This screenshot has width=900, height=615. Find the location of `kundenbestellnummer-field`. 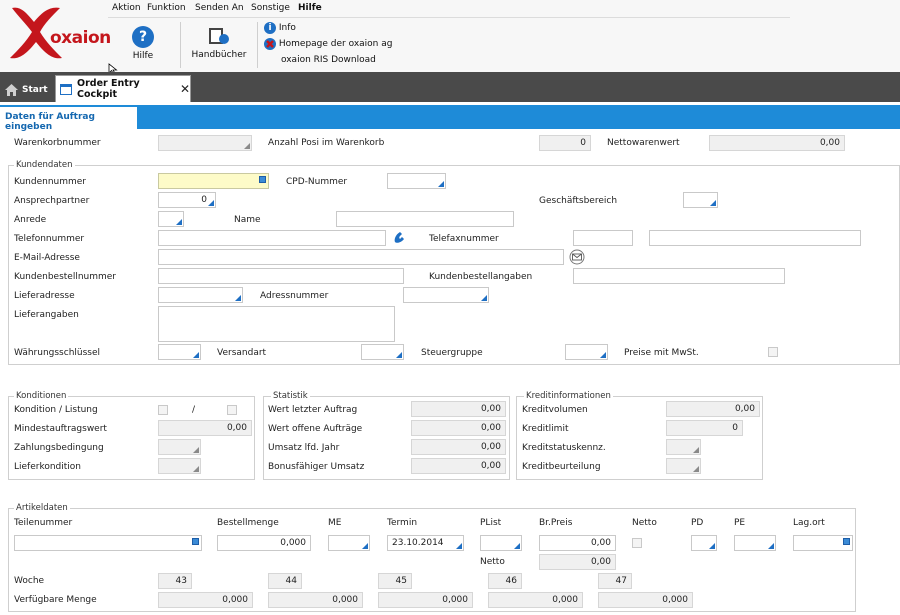

kundenbestellnummer-field is located at coordinates (281, 276).